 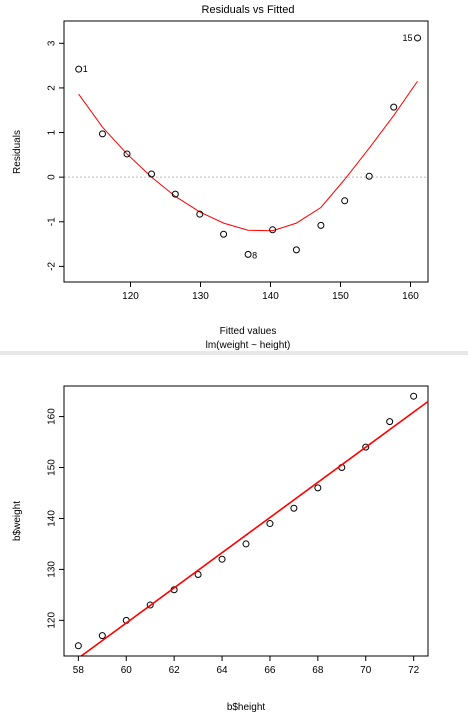 I want to click on y-axis-label: b$weight, so click(x=17, y=521).